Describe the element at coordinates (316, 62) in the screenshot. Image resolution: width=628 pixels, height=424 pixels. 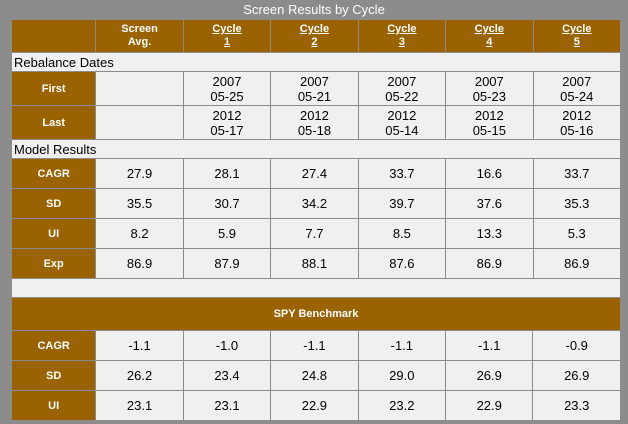
I see `rebalance-section-label: Rebalance Dates` at that location.